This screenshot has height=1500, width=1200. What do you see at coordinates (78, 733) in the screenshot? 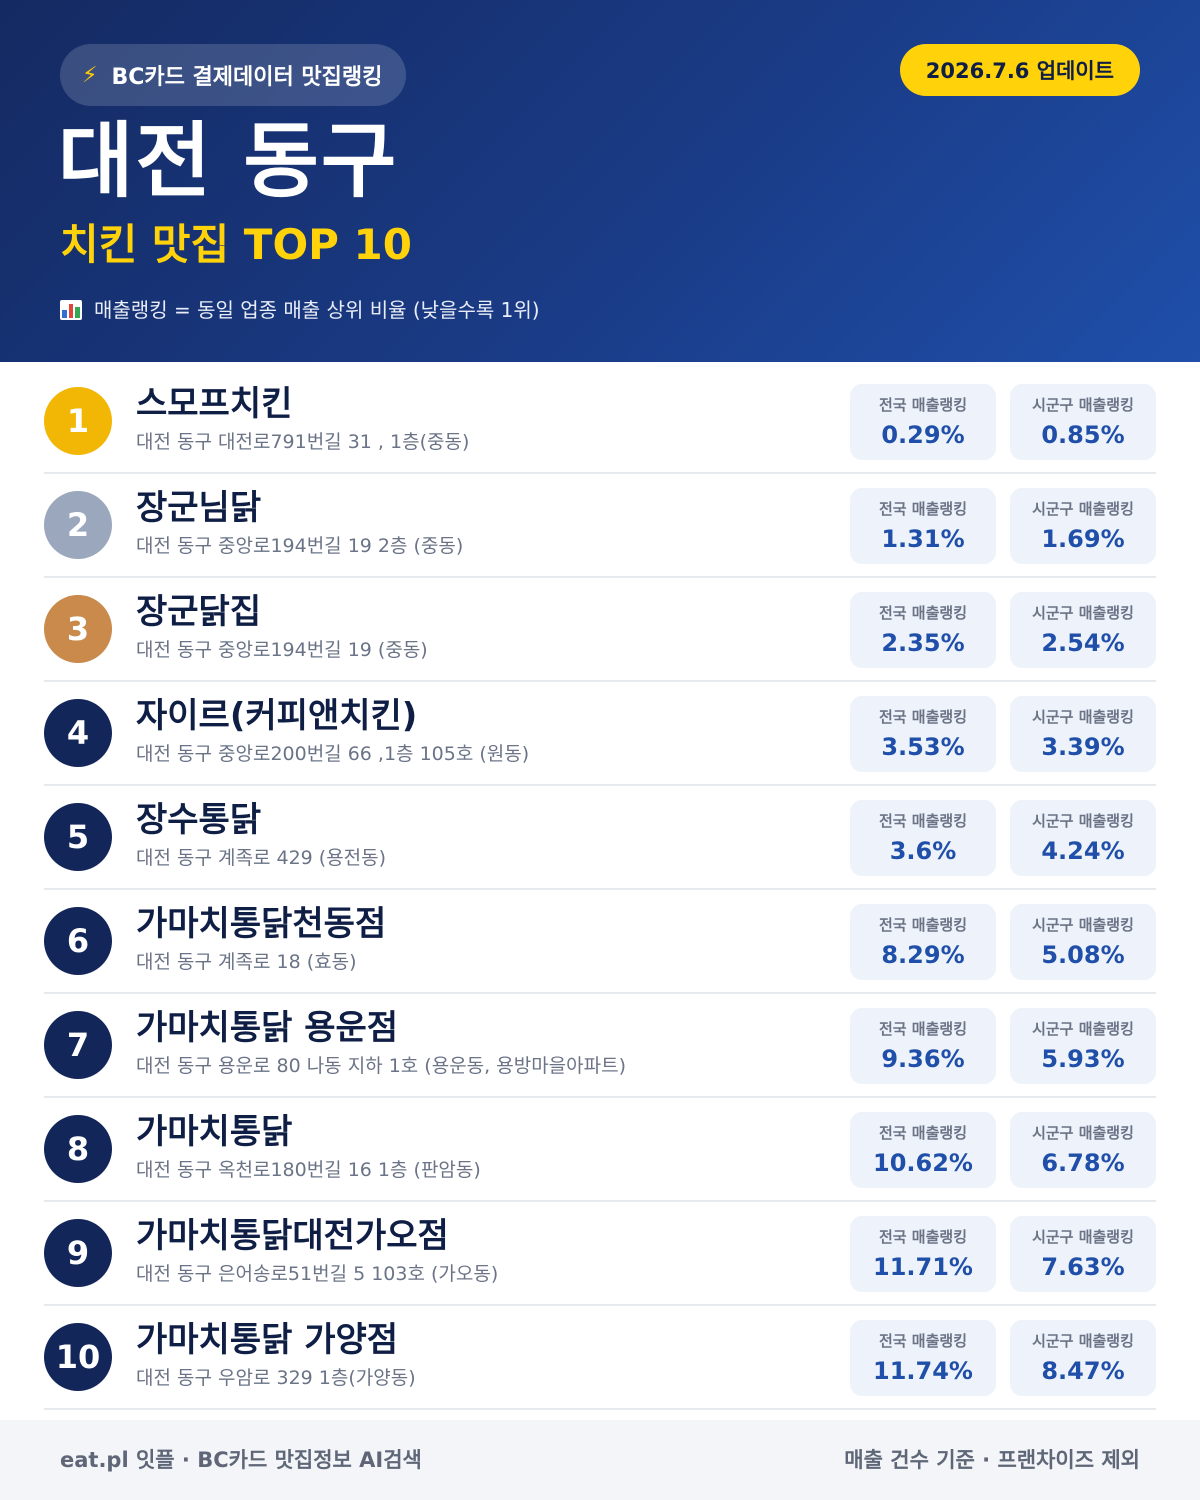
I see `rank-badge: 4` at bounding box center [78, 733].